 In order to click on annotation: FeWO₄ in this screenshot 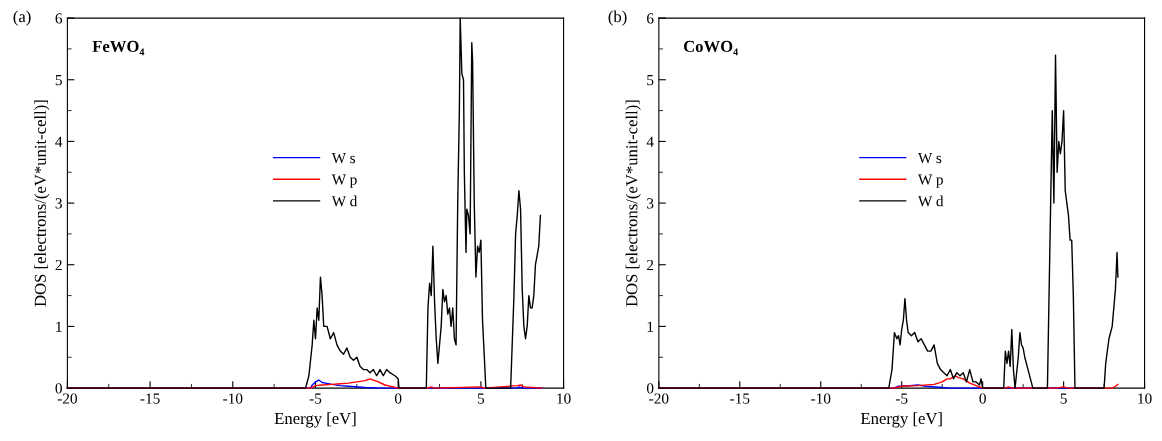, I will do `click(118, 48)`.